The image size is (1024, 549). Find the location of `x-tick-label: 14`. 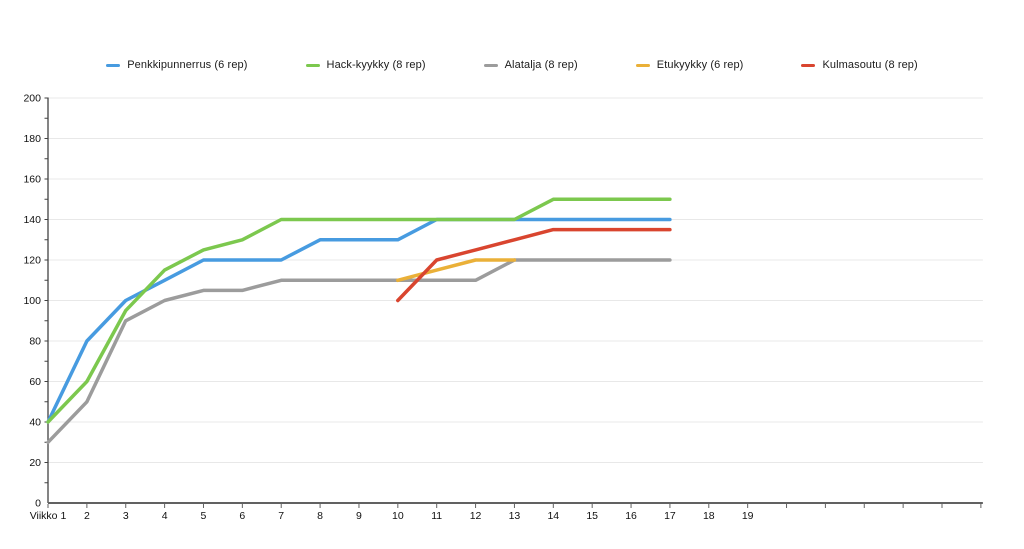

x-tick-label: 14 is located at coordinates (553, 516).